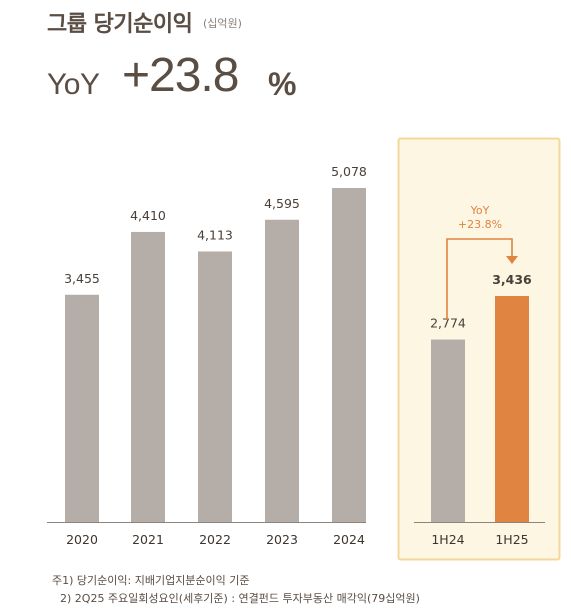 This screenshot has width=571, height=610. I want to click on x-tick-2020: 2020, so click(82, 539).